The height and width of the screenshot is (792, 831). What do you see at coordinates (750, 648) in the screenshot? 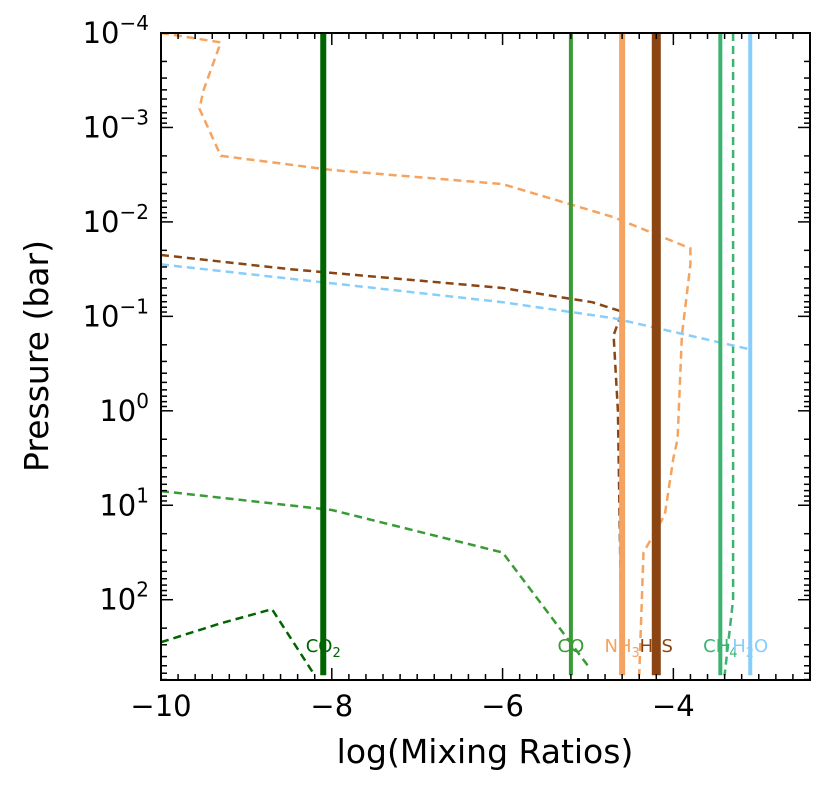
I see `molecule-label-h2o: H2O` at bounding box center [750, 648].